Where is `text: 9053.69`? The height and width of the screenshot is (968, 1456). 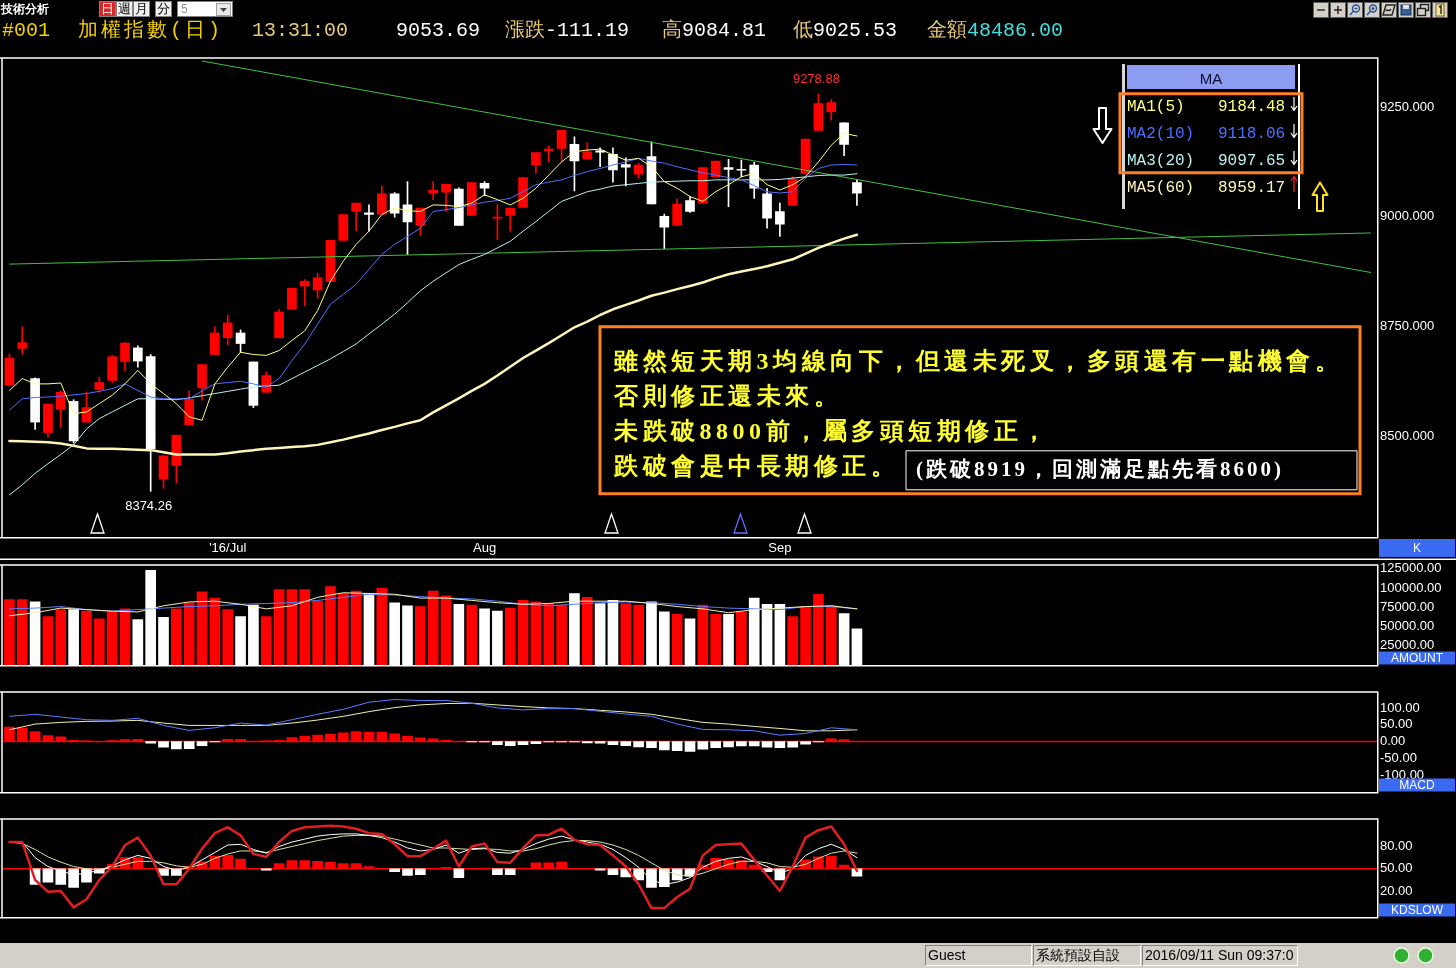 text: 9053.69 is located at coordinates (438, 30).